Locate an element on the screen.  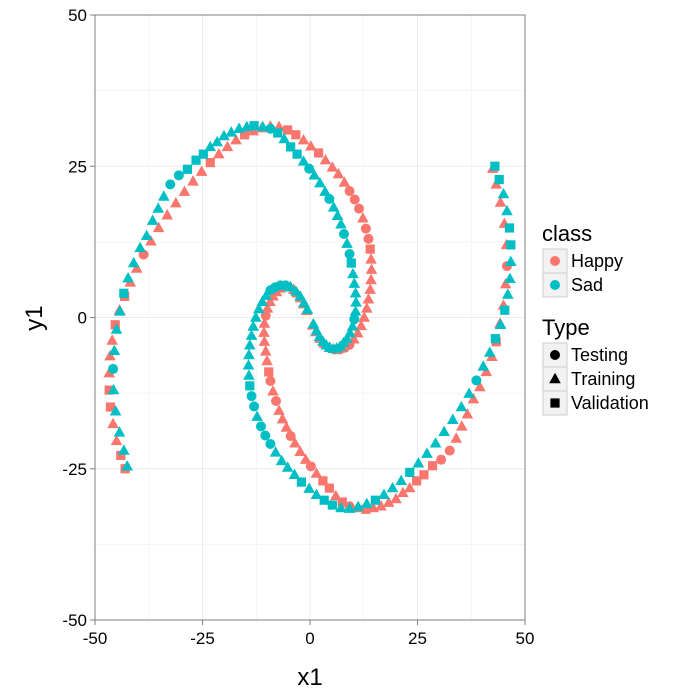
legend-label-happy: Happy is located at coordinates (597, 261).